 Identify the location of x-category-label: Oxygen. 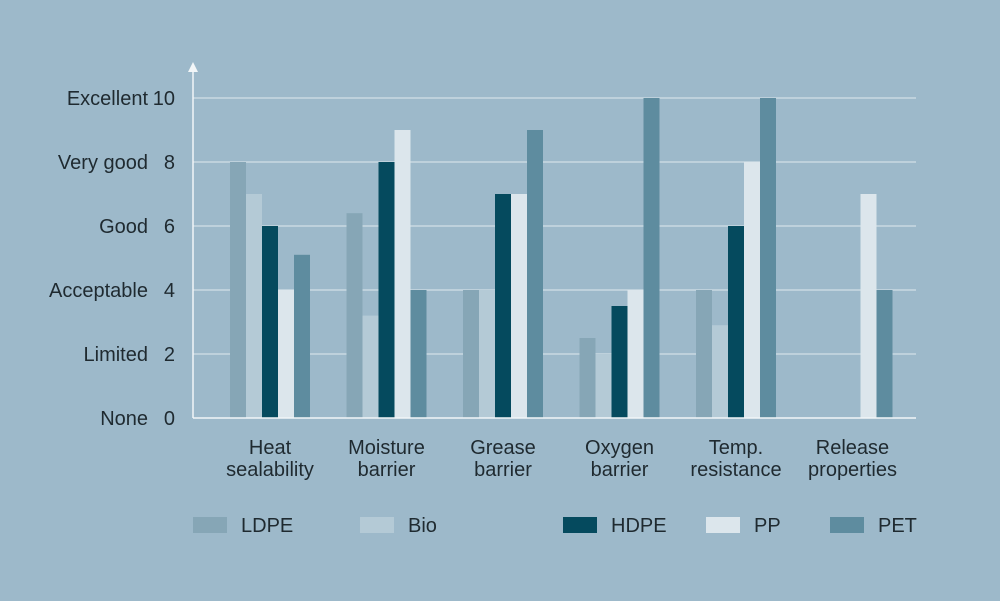
(619, 448).